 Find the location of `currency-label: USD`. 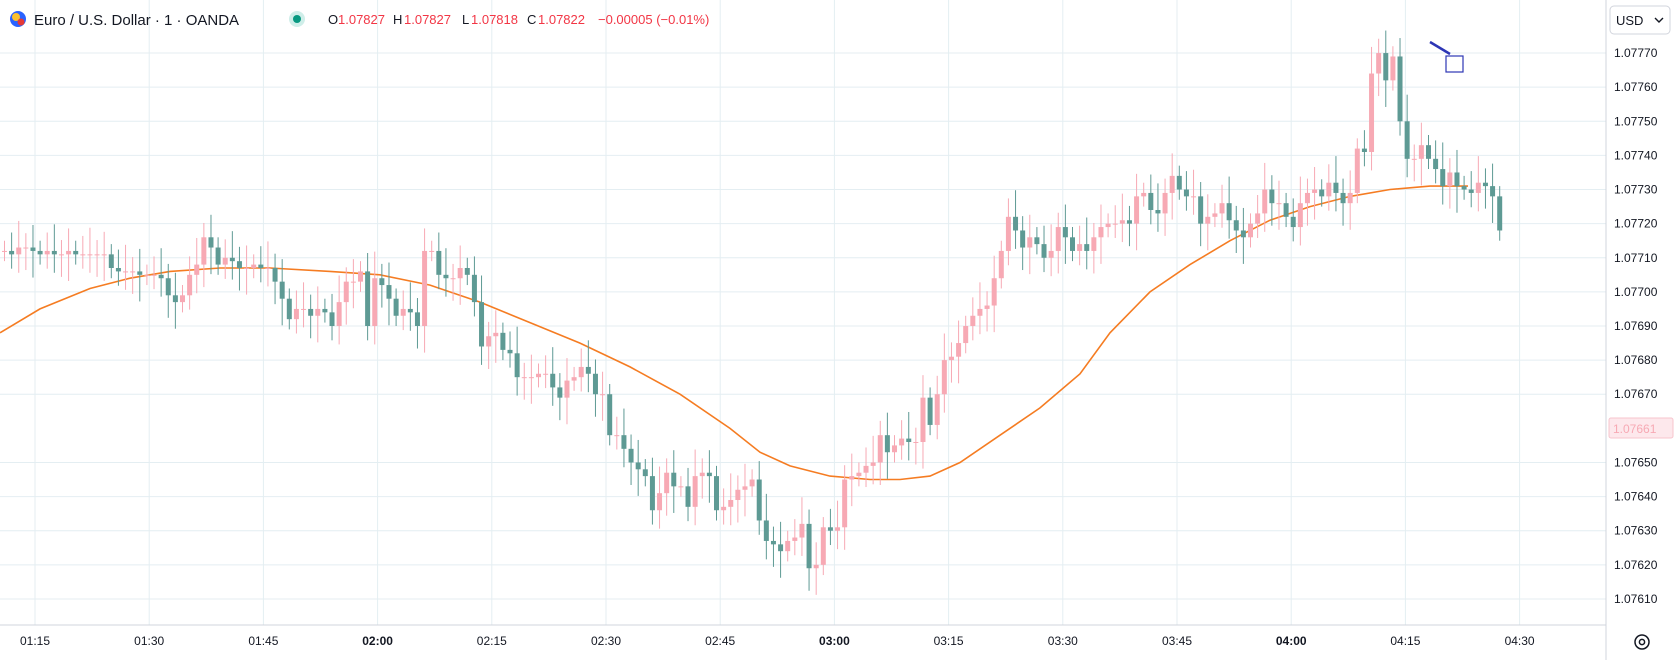

currency-label: USD is located at coordinates (1629, 20).